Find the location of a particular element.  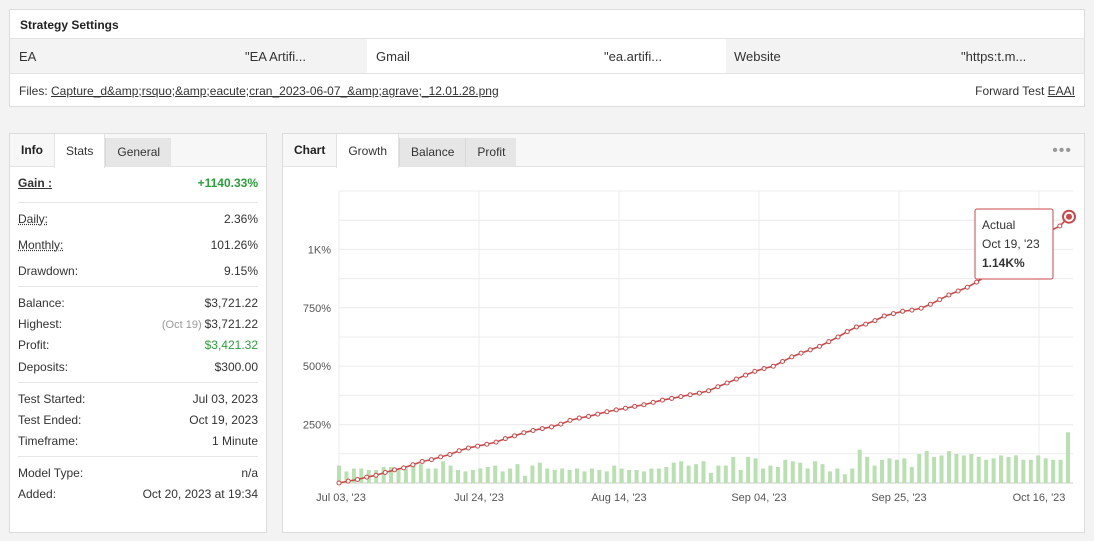

test-ended-value: Oct 19, 2023 is located at coordinates (223, 420).